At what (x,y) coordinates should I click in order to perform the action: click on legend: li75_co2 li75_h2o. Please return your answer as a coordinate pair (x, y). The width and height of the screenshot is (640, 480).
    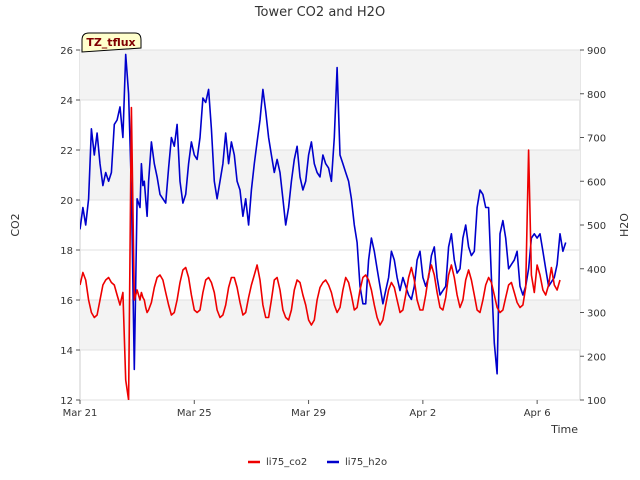
    Looking at the image, I should click on (317, 462).